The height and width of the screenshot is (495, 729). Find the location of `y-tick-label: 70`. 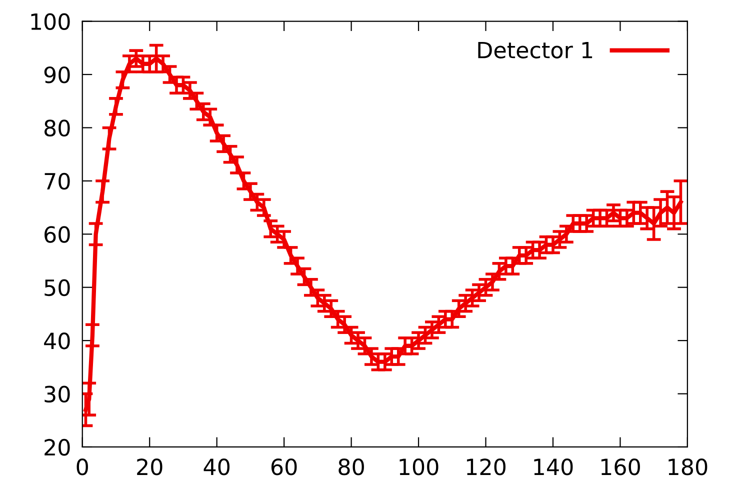

y-tick-label: 70 is located at coordinates (57, 181).